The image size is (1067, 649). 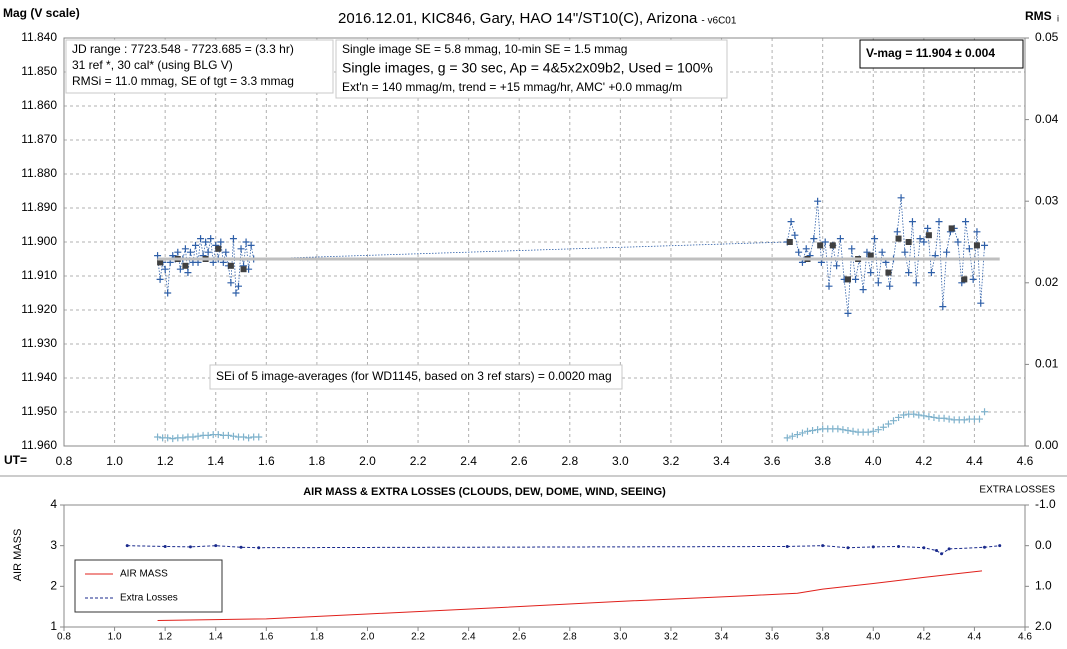 What do you see at coordinates (115, 637) in the screenshot?
I see `x-tick-label: 1.0` at bounding box center [115, 637].